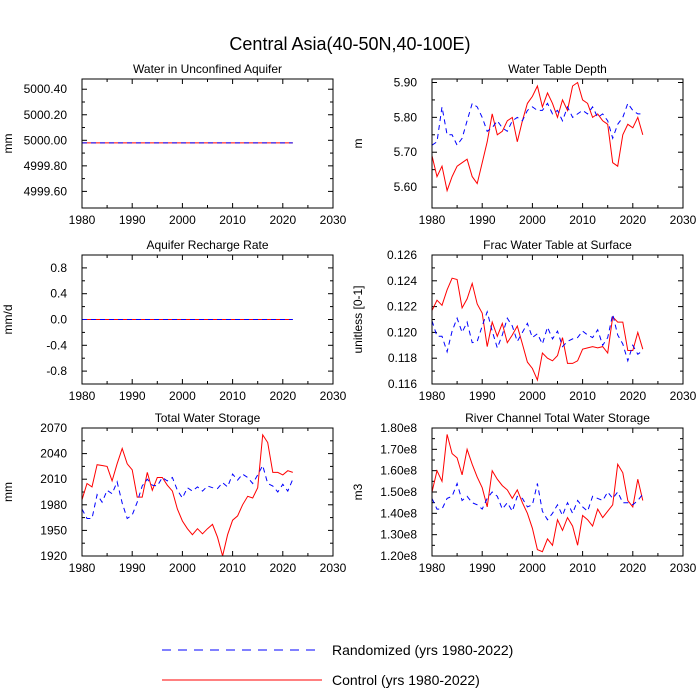  Describe the element at coordinates (46, 166) in the screenshot. I see `y-tick-label: 4999.80` at that location.